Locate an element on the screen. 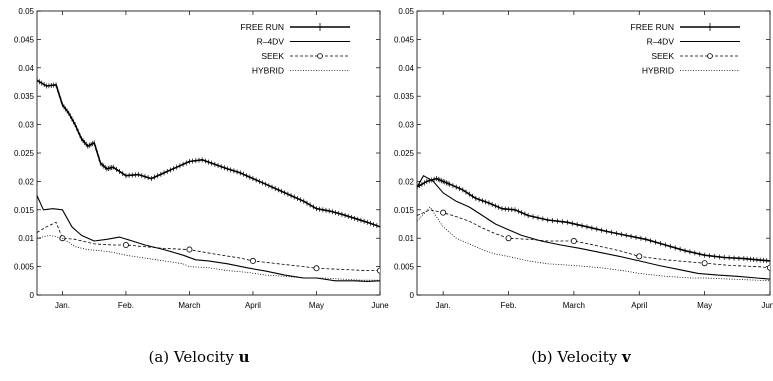  series-group is located at coordinates (593, 228).